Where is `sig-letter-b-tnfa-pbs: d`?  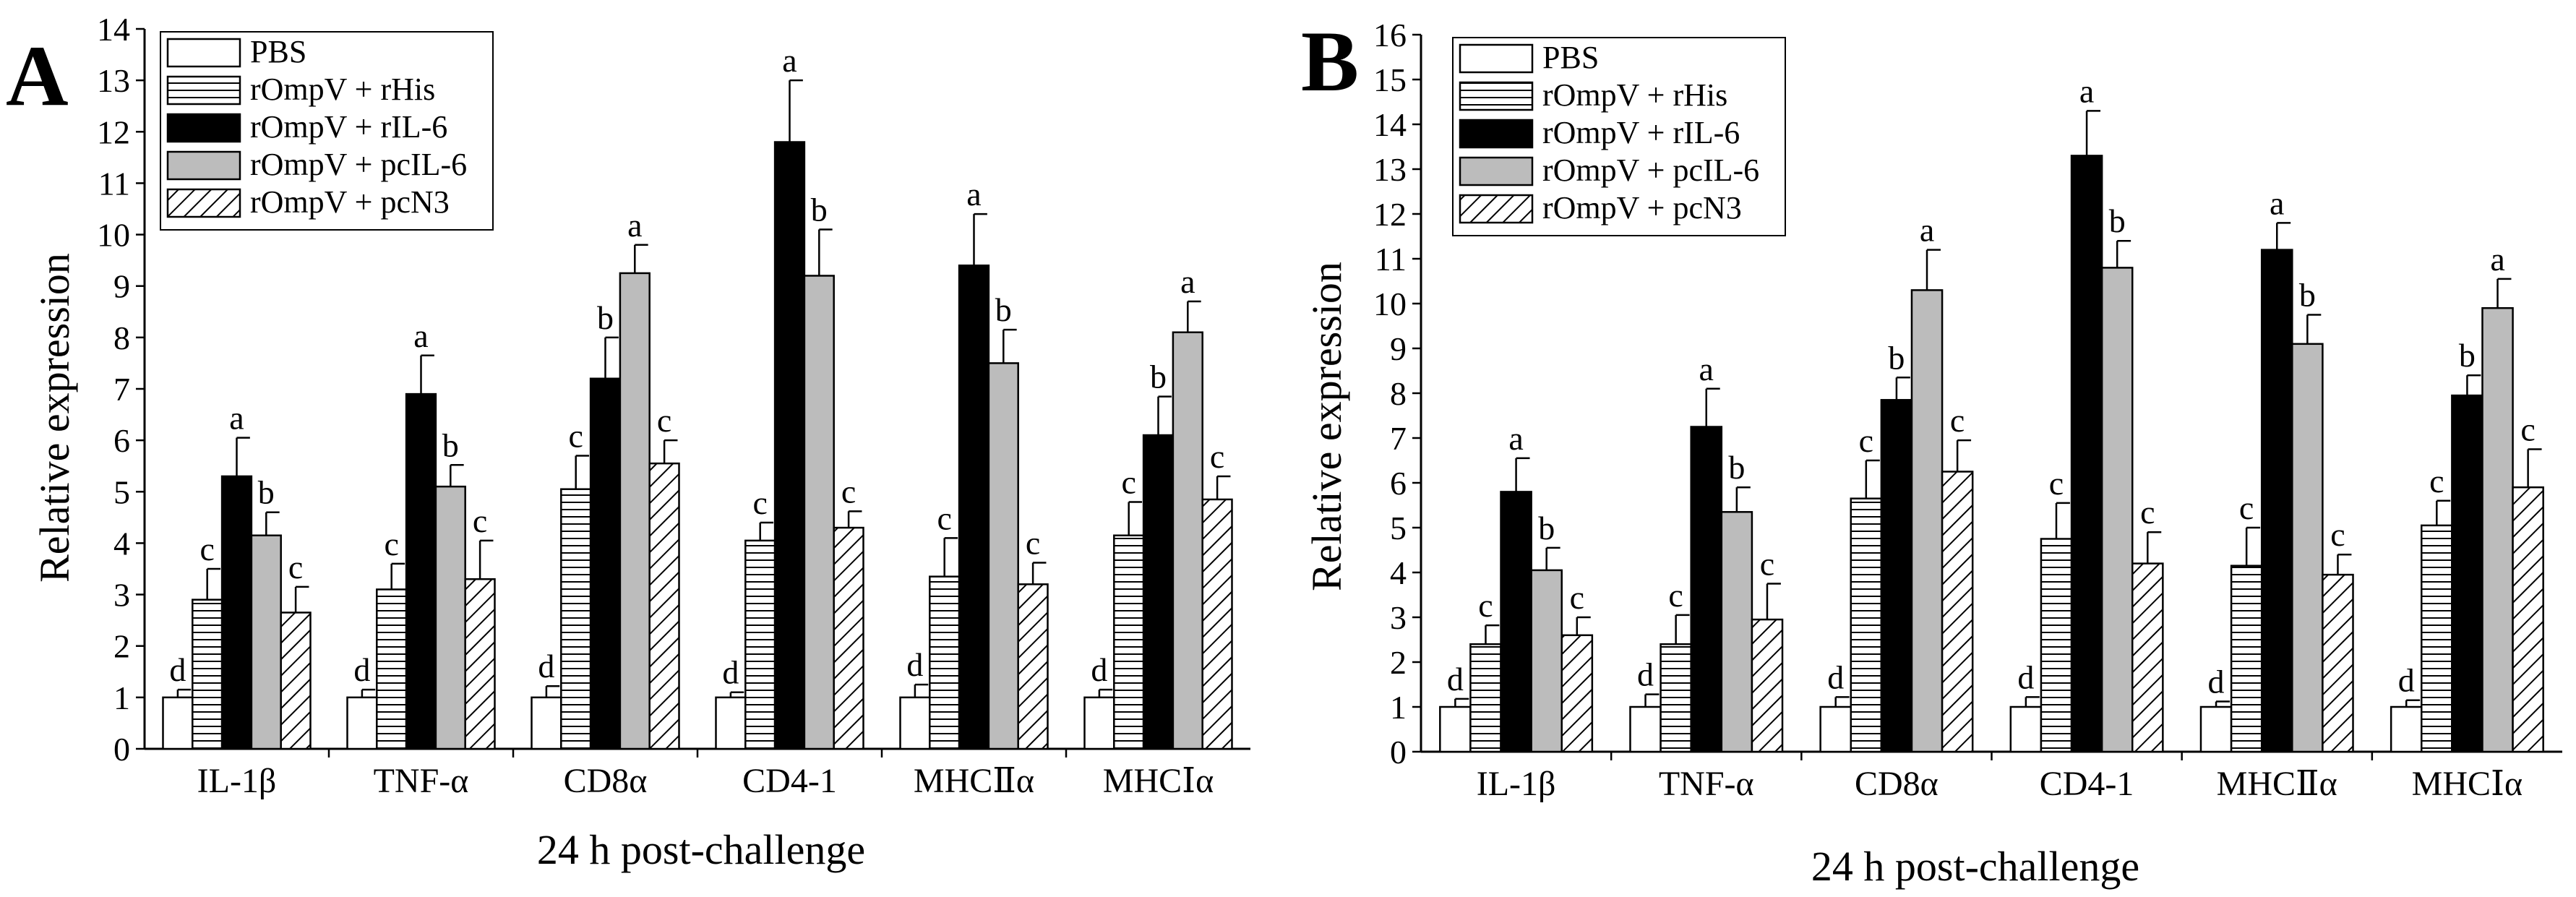
sig-letter-b-tnfa-pbs: d is located at coordinates (1646, 674).